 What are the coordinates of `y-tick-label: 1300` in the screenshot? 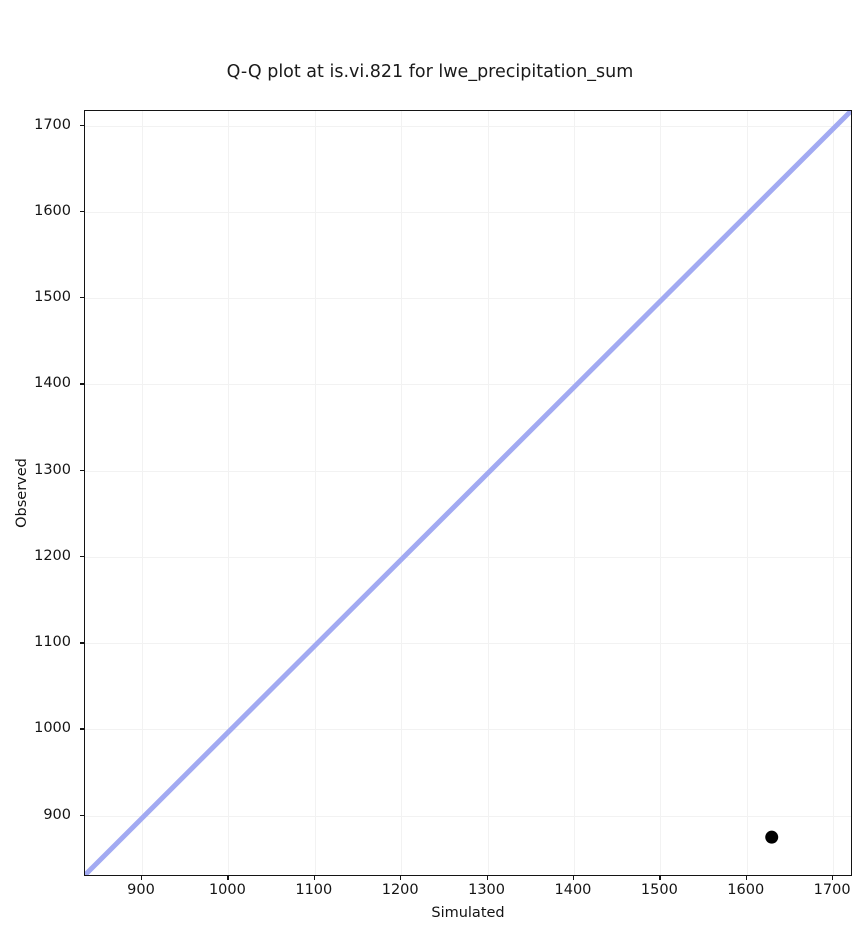 It's located at (52, 469).